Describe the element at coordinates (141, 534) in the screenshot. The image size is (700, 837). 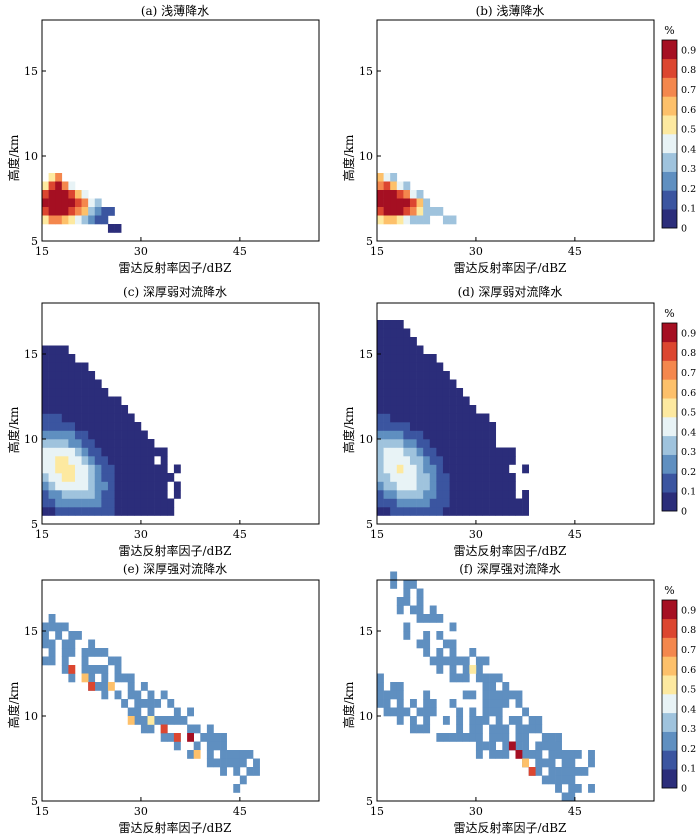
I see `x-tick-label: 30` at that location.